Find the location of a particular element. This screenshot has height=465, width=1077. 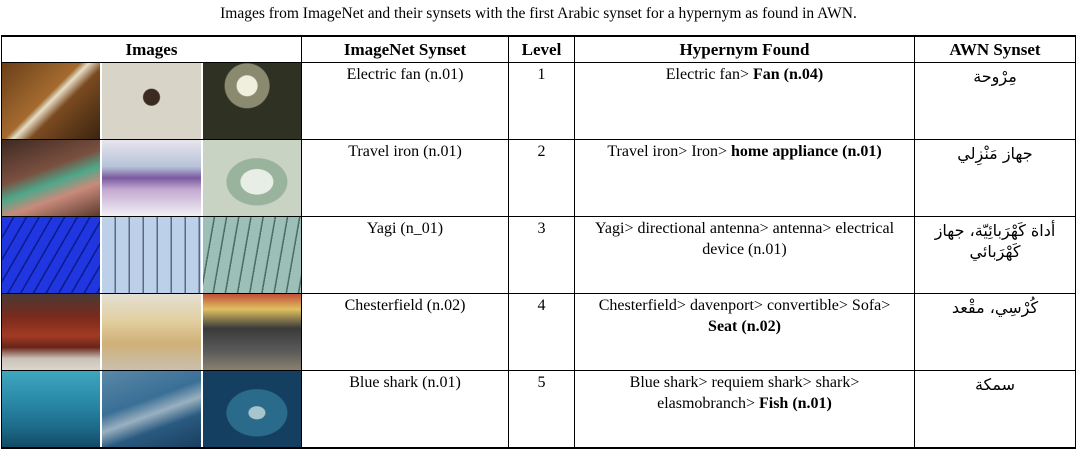

header-level: Level is located at coordinates (541, 49).